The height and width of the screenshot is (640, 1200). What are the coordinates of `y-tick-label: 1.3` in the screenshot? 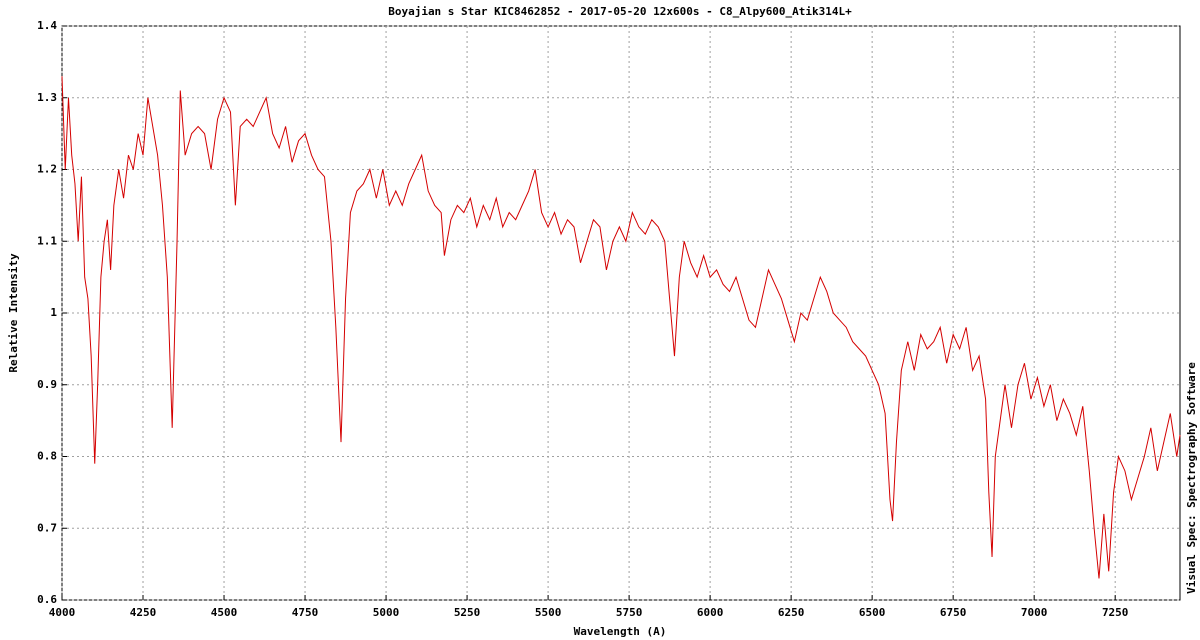 It's located at (47, 97).